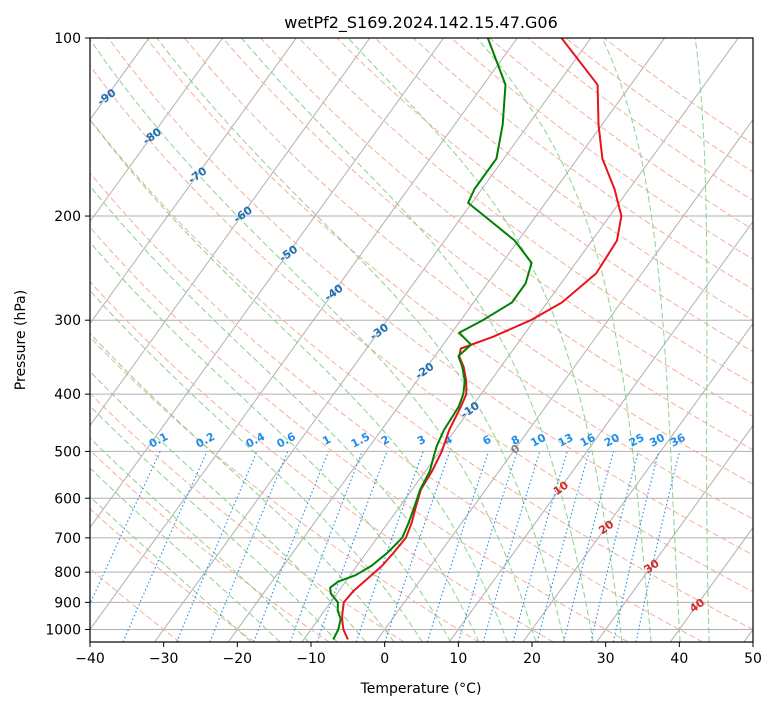 This screenshot has width=775, height=708. Describe the element at coordinates (67, 334) in the screenshot. I see `y-axis-ticks: 100 200 300 400 500 600 700 800 900 1000` at that location.